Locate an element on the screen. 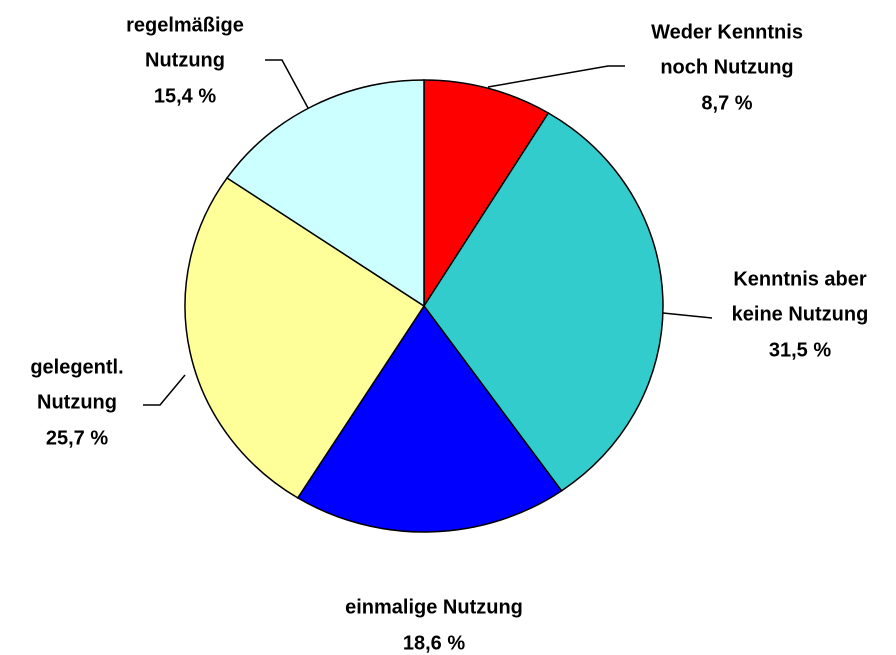  value-label: 25,7 % is located at coordinates (77, 438).